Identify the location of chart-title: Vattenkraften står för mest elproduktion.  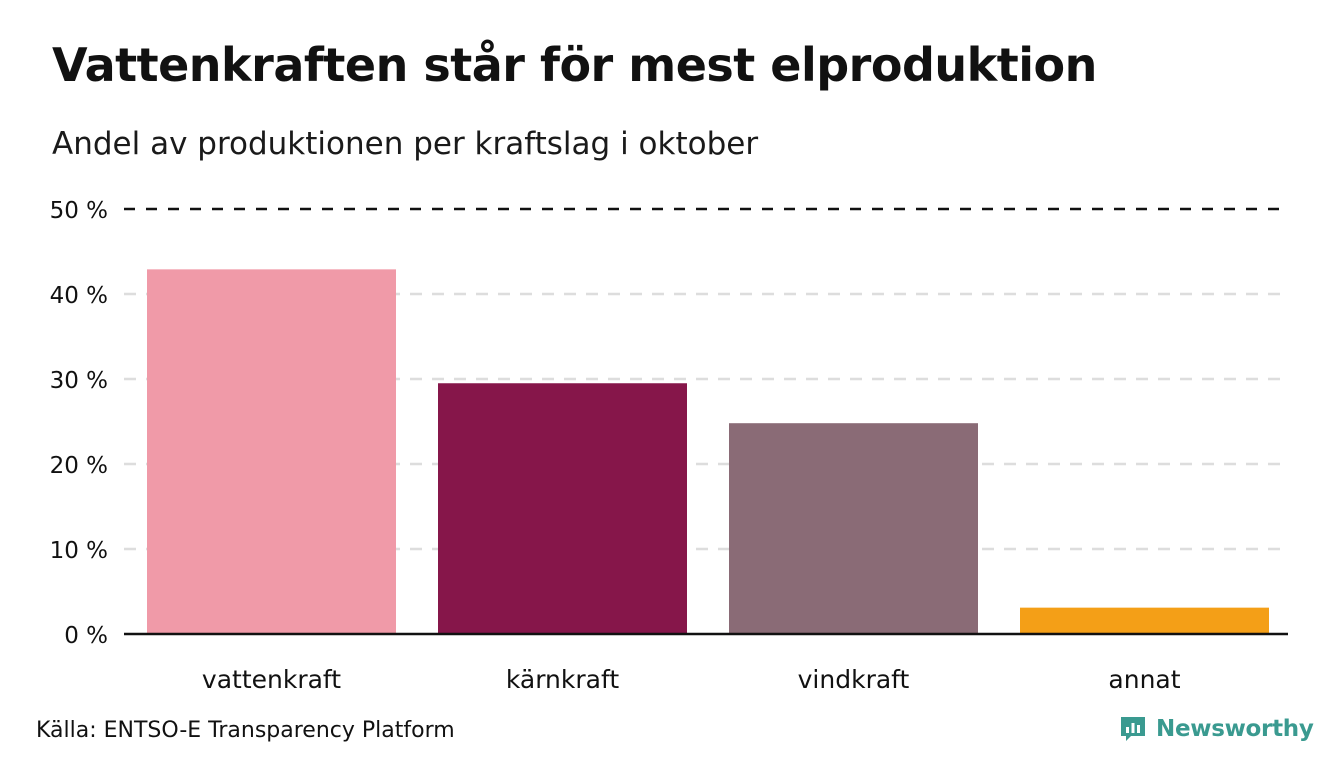
(574, 65).